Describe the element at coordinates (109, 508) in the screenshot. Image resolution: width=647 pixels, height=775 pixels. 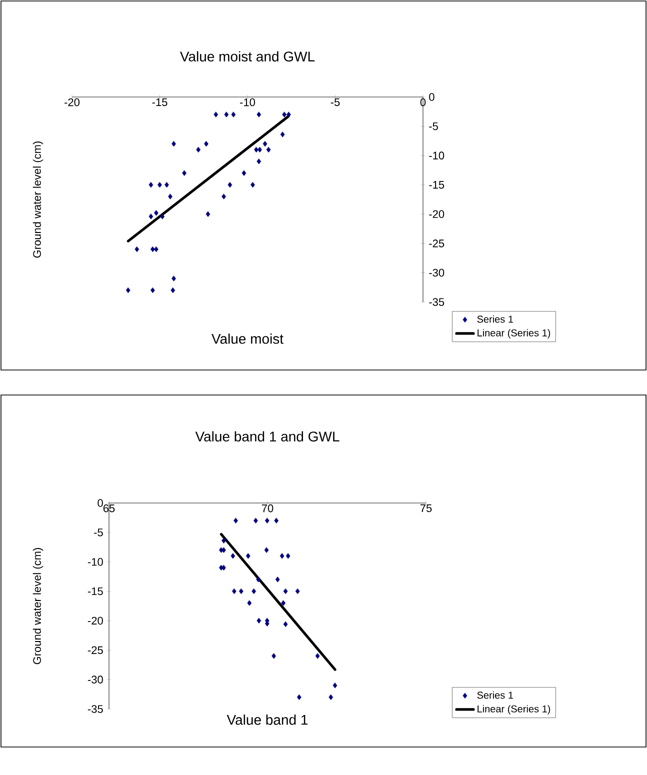
I see `x-tick-label: 65` at that location.